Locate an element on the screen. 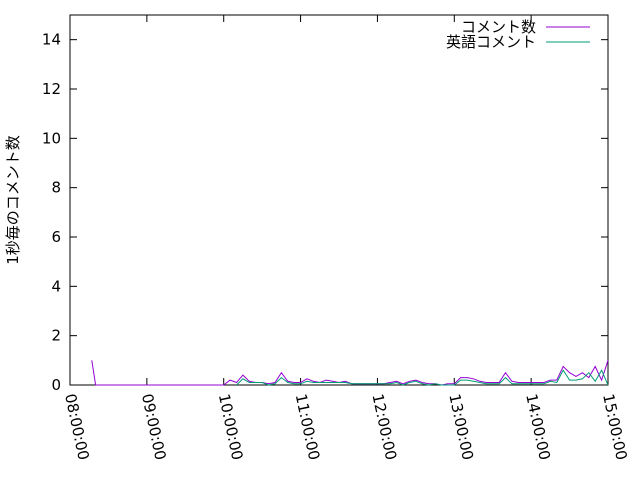  x-tick-label: 15:00:00 is located at coordinates (615, 427).